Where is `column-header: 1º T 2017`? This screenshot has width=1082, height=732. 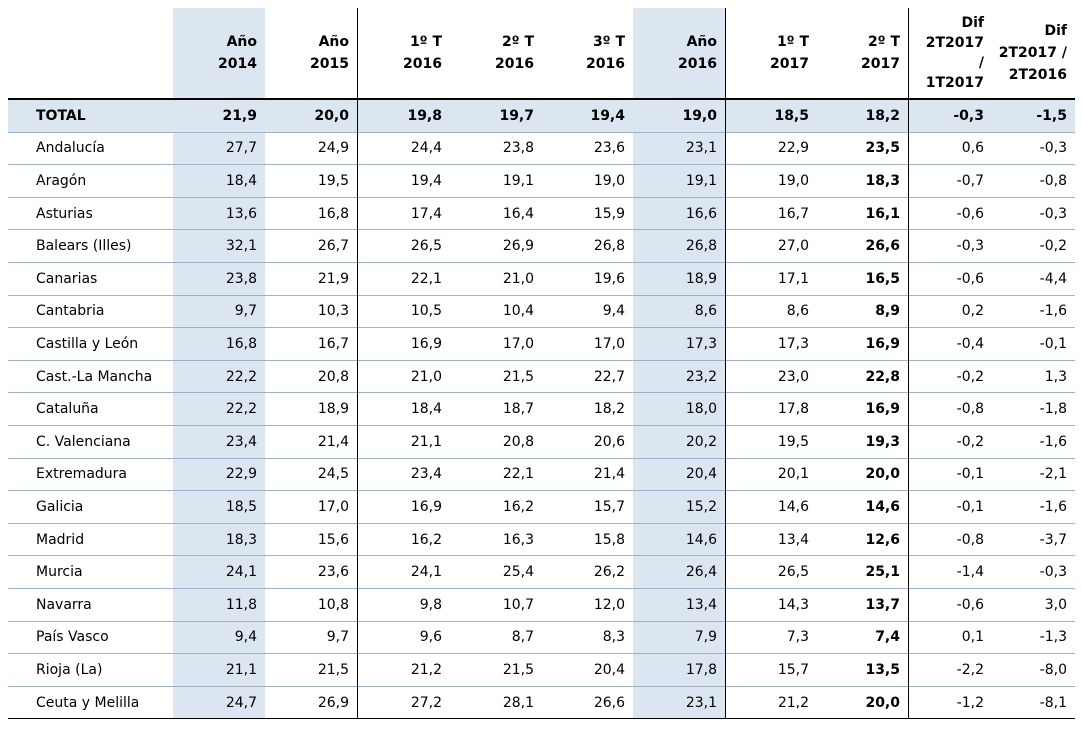 column-header: 1º T 2017 is located at coordinates (771, 53).